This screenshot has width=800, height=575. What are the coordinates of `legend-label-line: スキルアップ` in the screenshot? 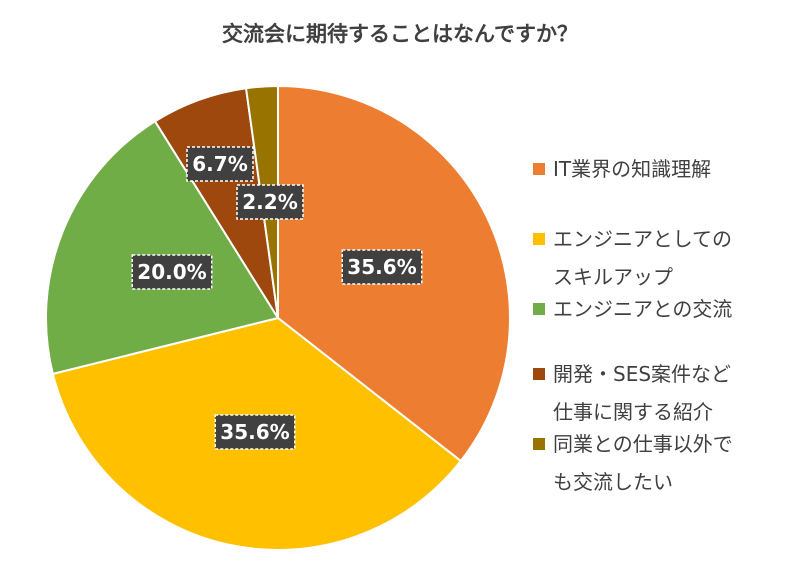 It's located at (613, 277).